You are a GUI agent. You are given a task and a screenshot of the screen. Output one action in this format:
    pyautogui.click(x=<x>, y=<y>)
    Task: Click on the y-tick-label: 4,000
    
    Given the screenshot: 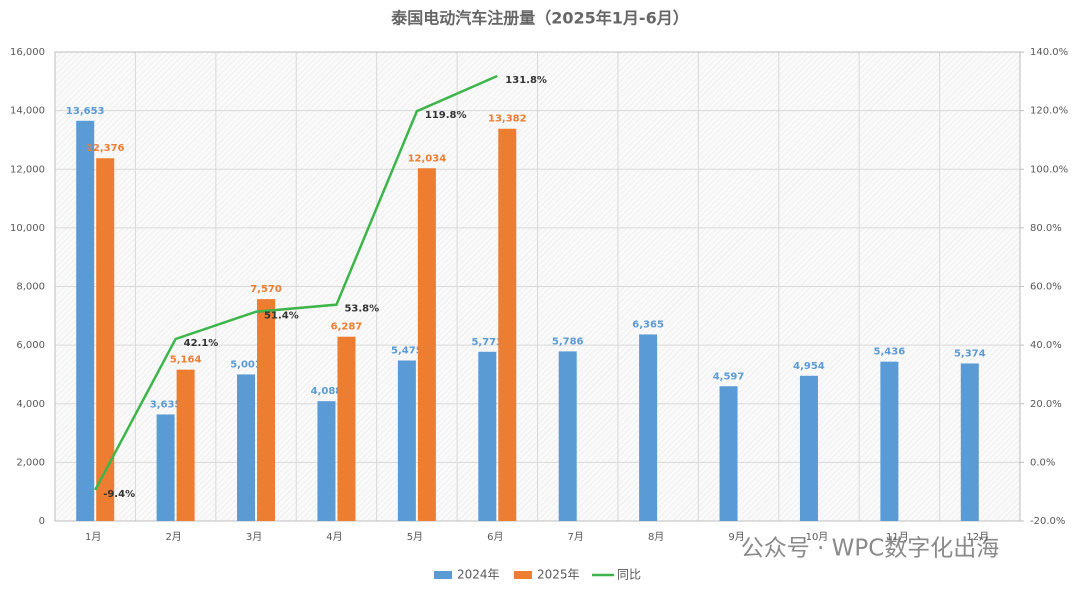 What is the action you would take?
    pyautogui.click(x=30, y=404)
    